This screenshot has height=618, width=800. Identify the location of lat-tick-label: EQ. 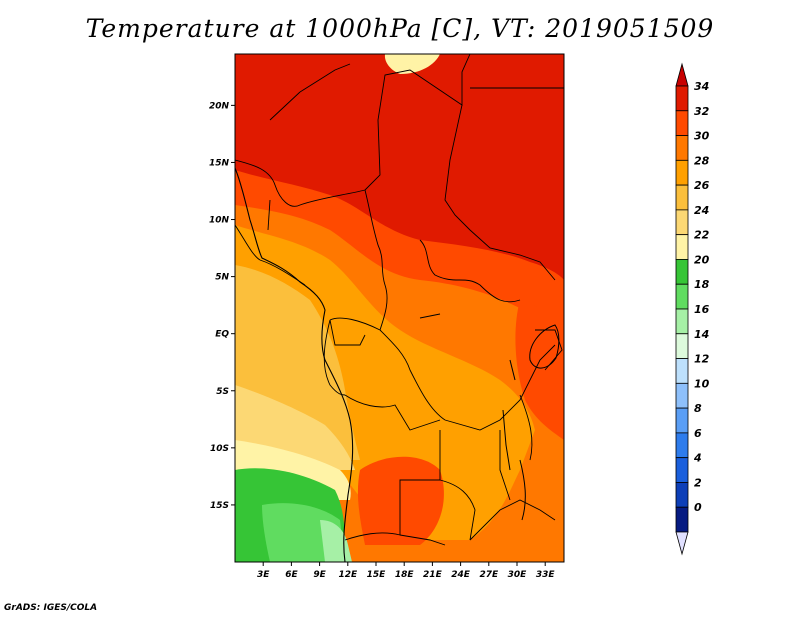
(222, 335).